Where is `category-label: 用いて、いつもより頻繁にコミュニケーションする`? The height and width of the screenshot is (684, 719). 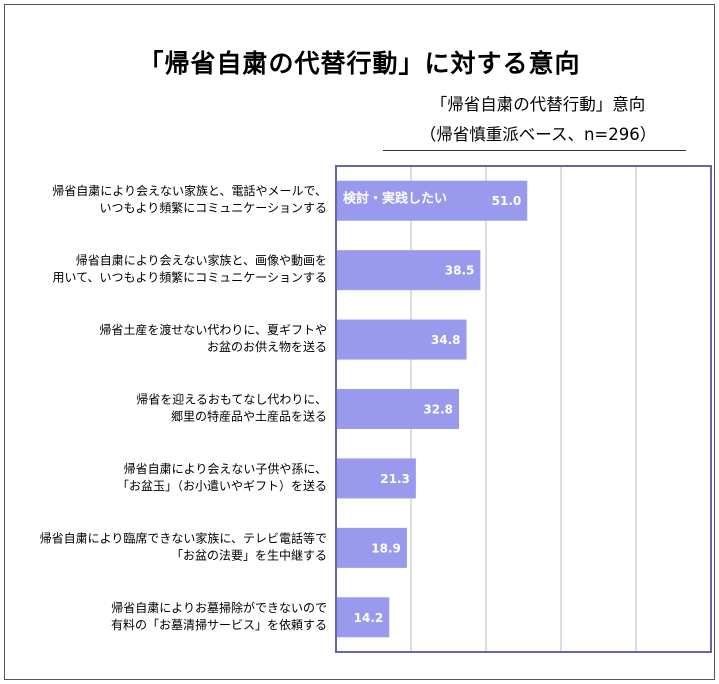 category-label: 用いて、いつもより頻繁にコミュニケーションする is located at coordinates (189, 277).